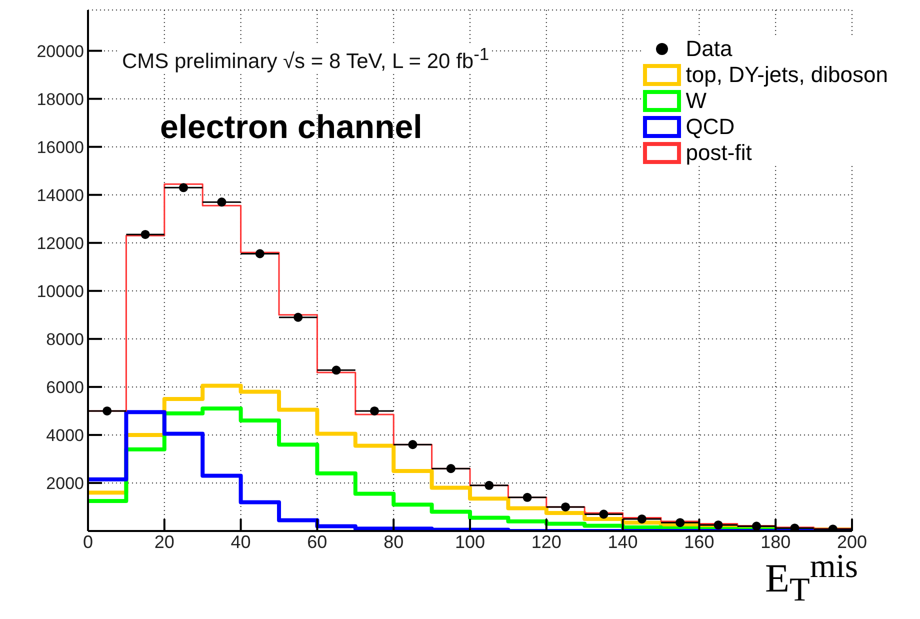  What do you see at coordinates (60, 51) in the screenshot?
I see `y-tick-label: 20000` at bounding box center [60, 51].